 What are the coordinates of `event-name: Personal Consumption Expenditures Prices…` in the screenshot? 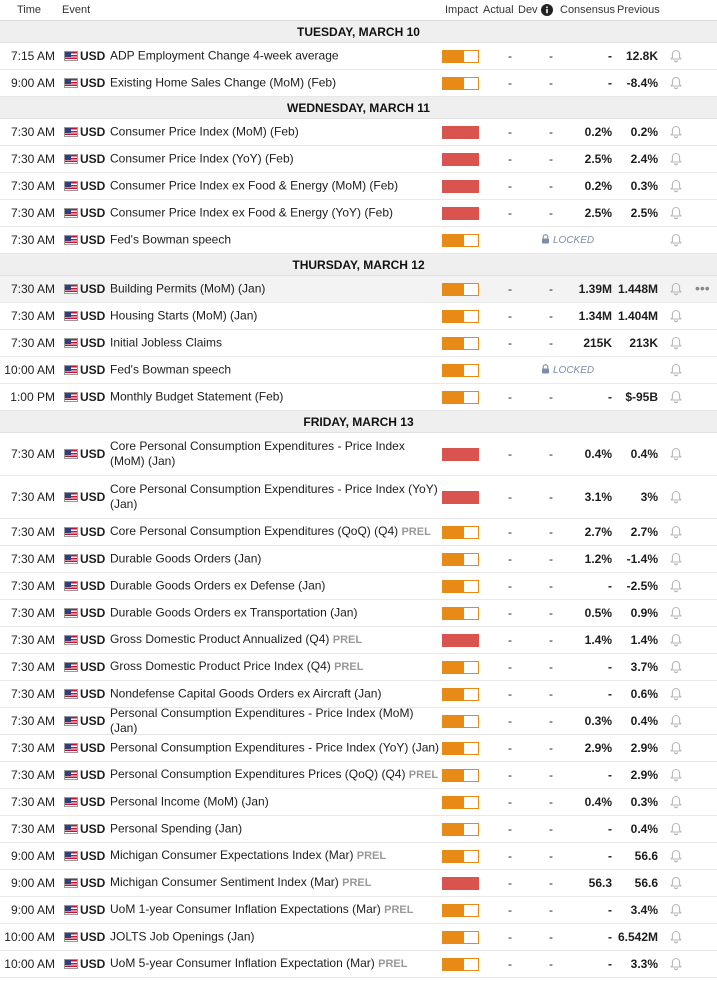 It's located at (258, 774).